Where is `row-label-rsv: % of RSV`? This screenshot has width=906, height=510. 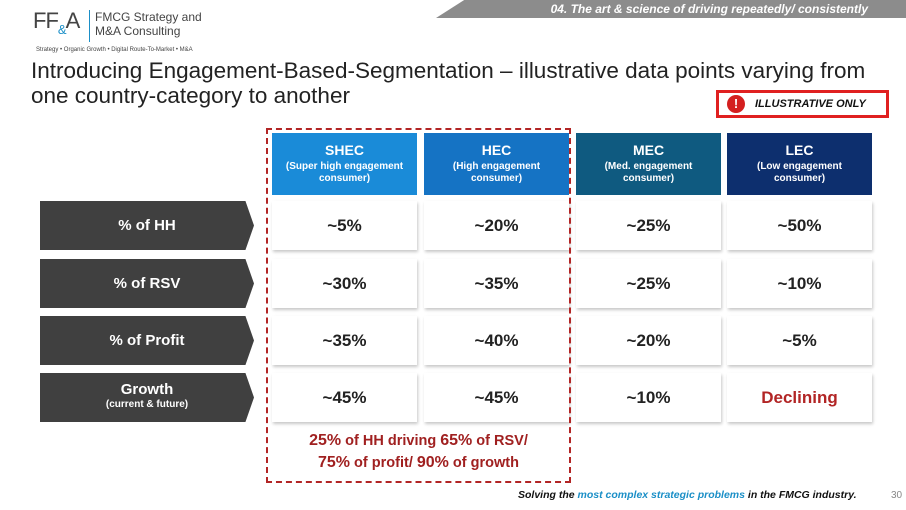
row-label-rsv: % of RSV is located at coordinates (147, 283).